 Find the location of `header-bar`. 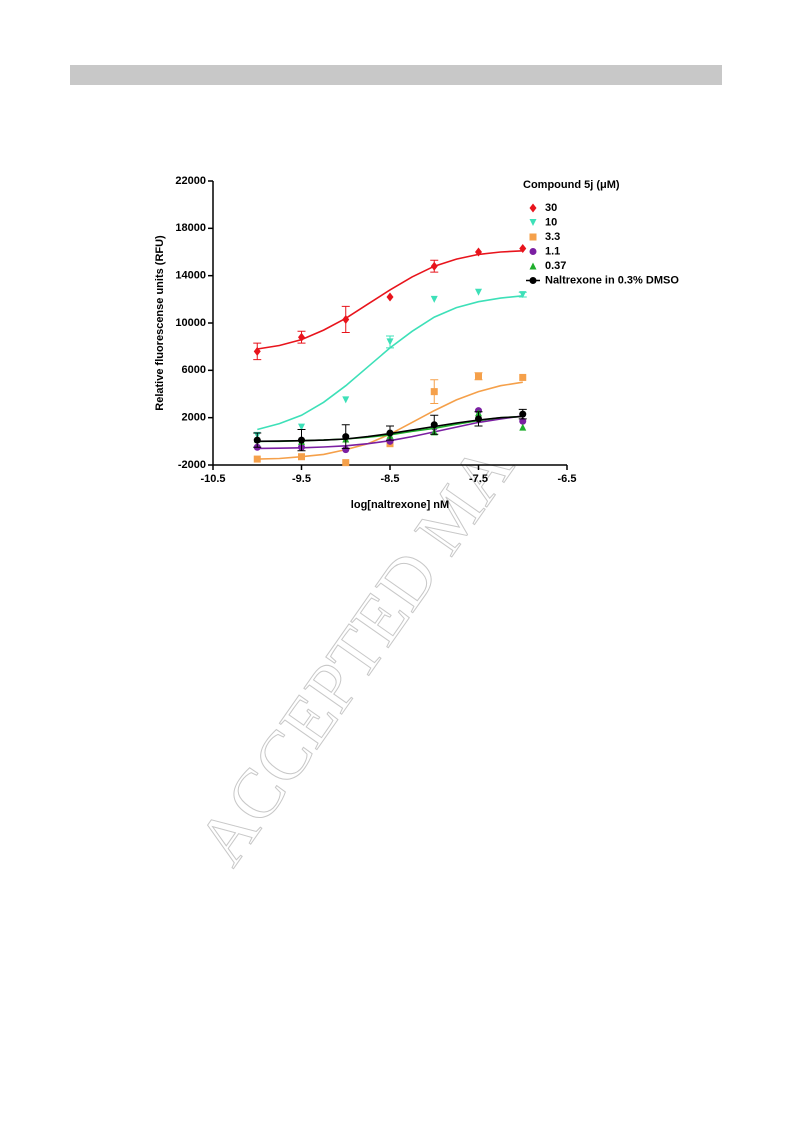

header-bar is located at coordinates (396, 75).